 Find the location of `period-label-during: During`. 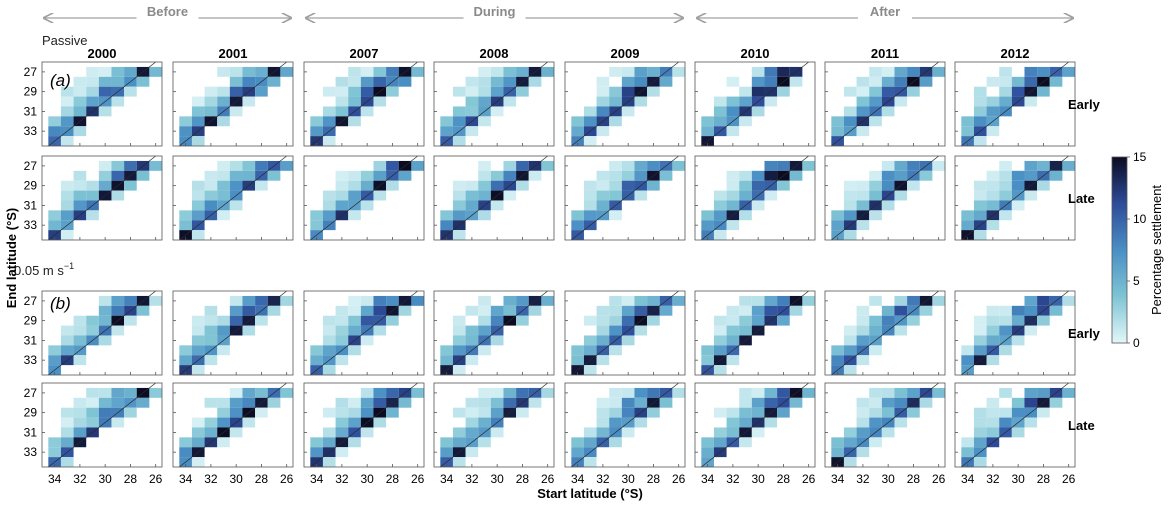

period-label-during: During is located at coordinates (495, 11).